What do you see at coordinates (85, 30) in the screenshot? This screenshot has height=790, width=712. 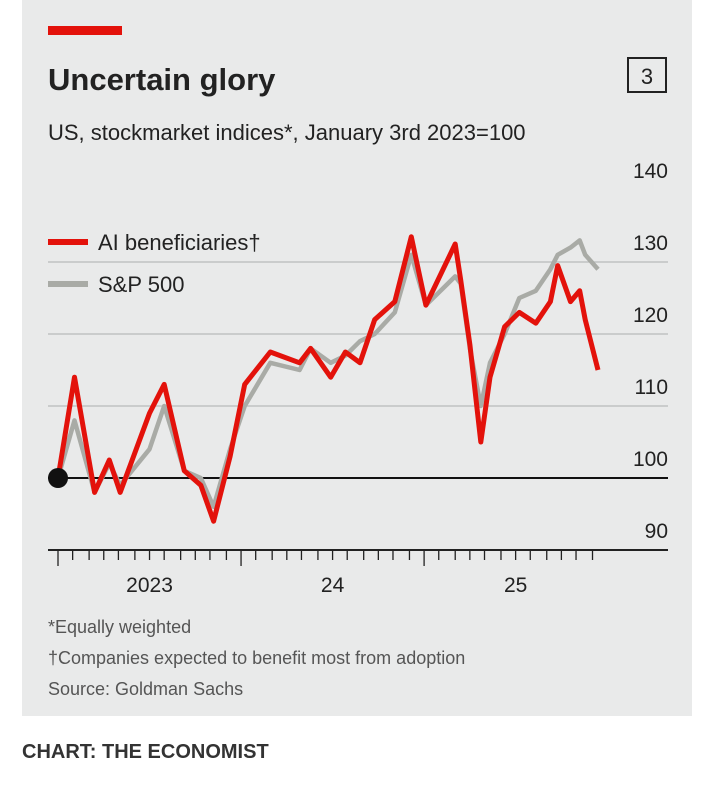 I see `red-tag` at bounding box center [85, 30].